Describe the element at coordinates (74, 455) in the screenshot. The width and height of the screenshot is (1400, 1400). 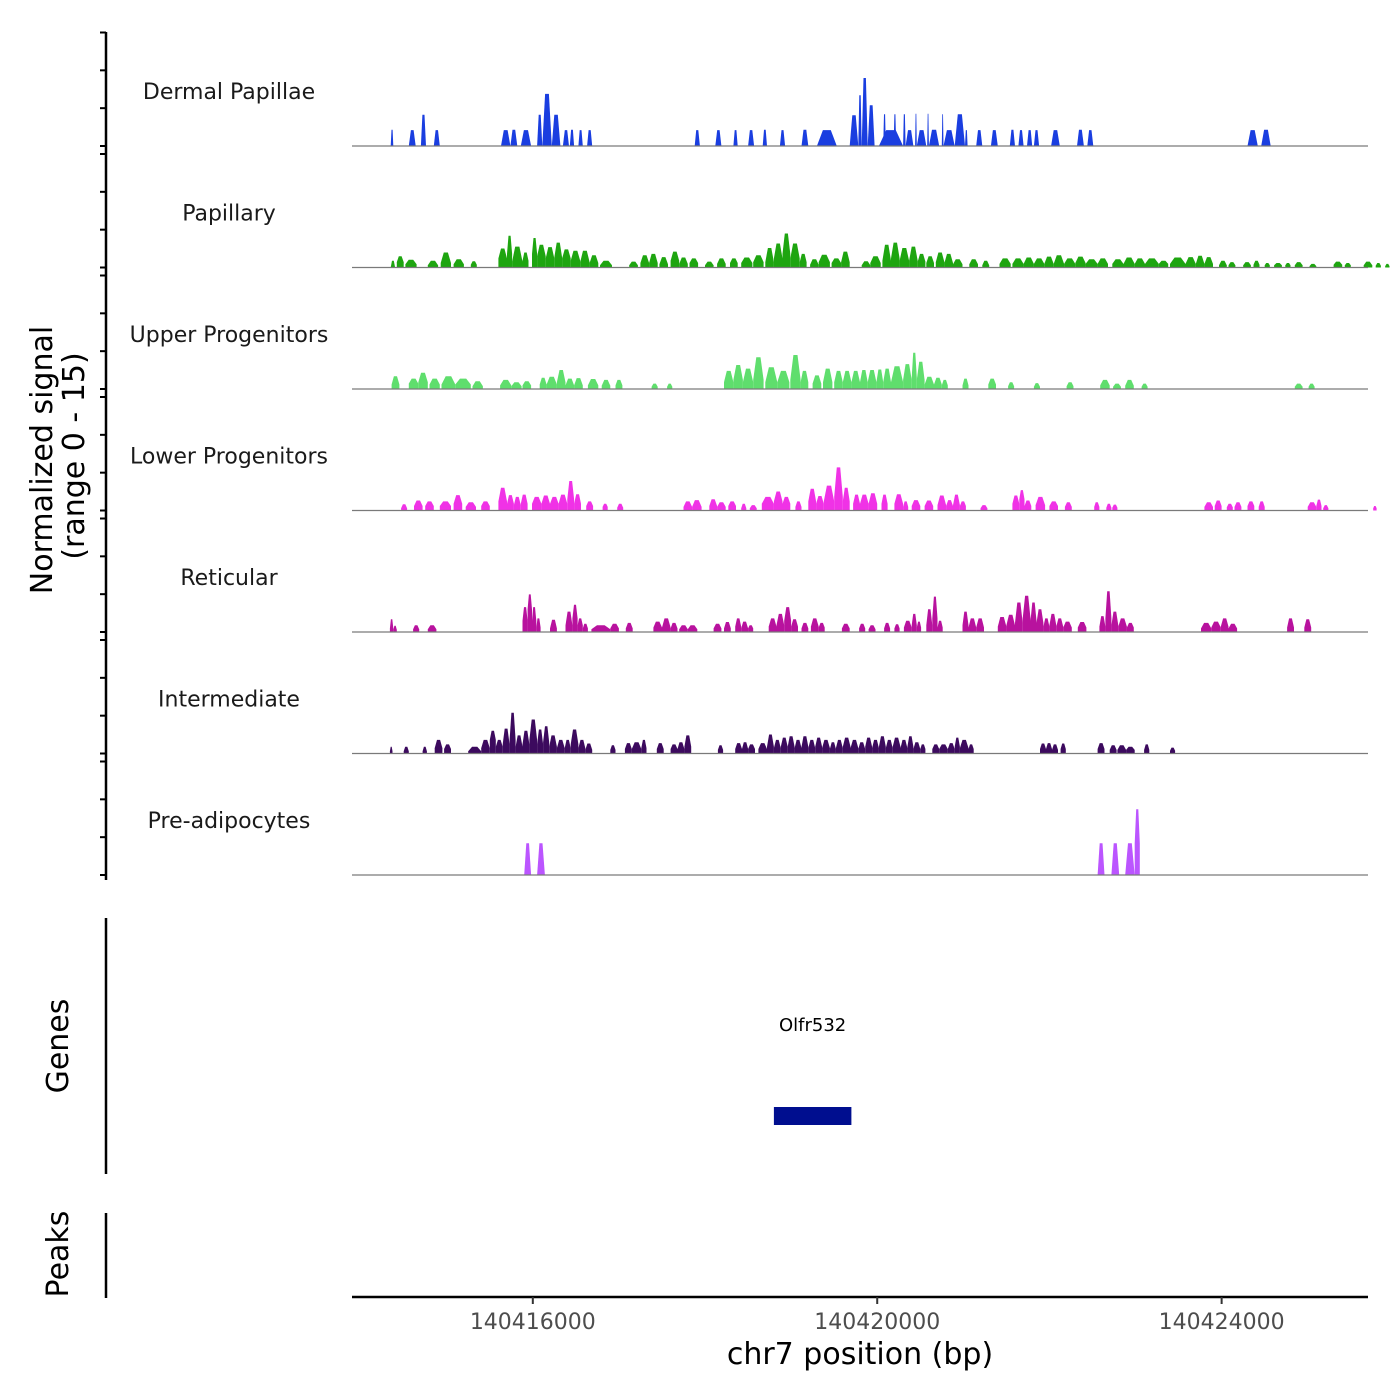
I see `signal-axis-title-line2: (range 0 - 15)` at that location.